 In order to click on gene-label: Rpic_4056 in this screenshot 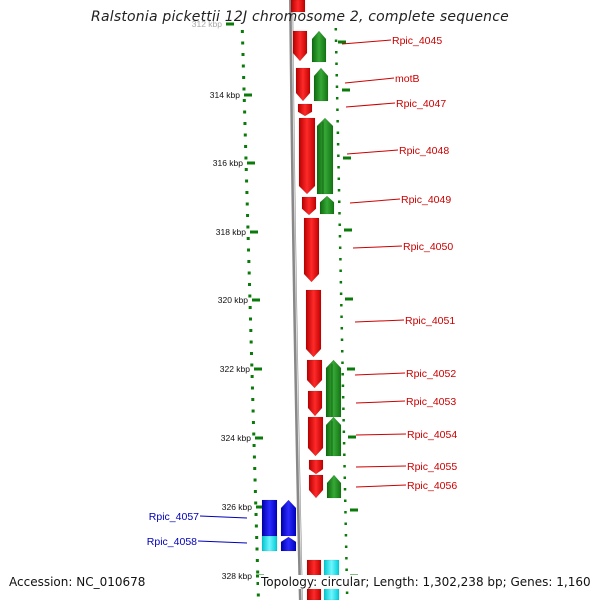, I will do `click(432, 486)`.